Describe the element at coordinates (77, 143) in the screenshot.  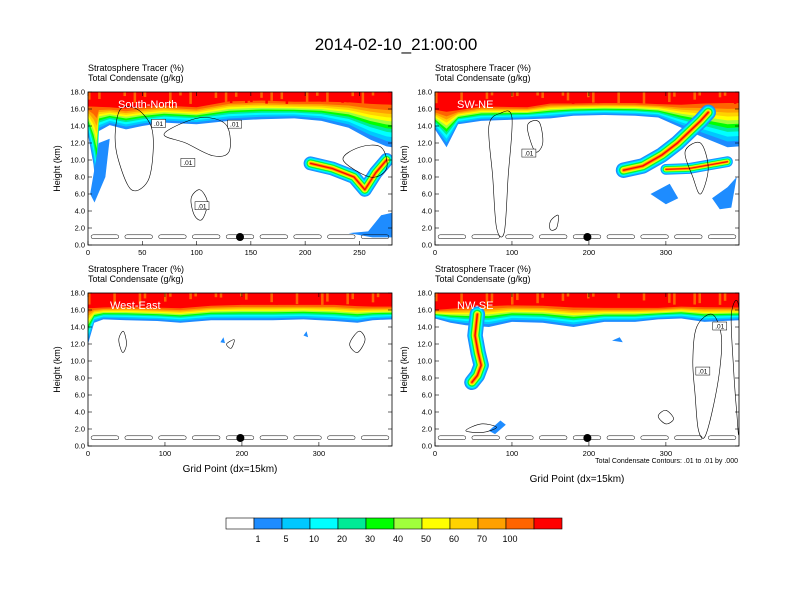
I see `y-tick-label: 12.0` at that location.